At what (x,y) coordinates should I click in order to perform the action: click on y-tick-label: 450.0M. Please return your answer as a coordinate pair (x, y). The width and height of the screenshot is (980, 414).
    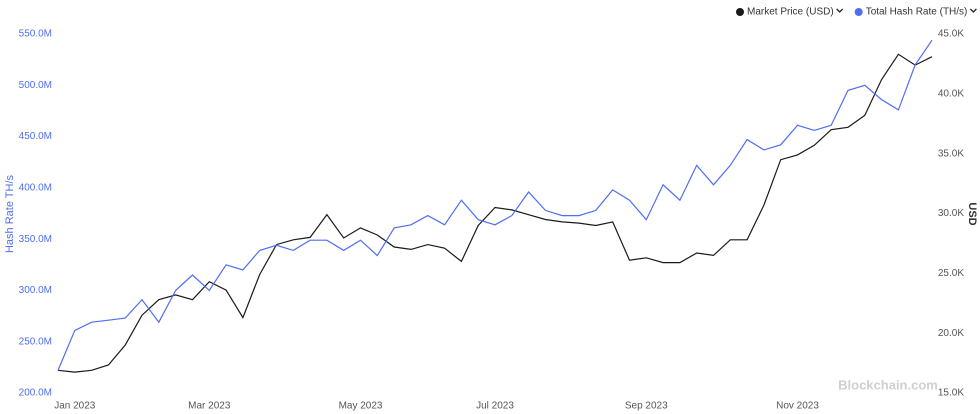
    Looking at the image, I should click on (35, 136).